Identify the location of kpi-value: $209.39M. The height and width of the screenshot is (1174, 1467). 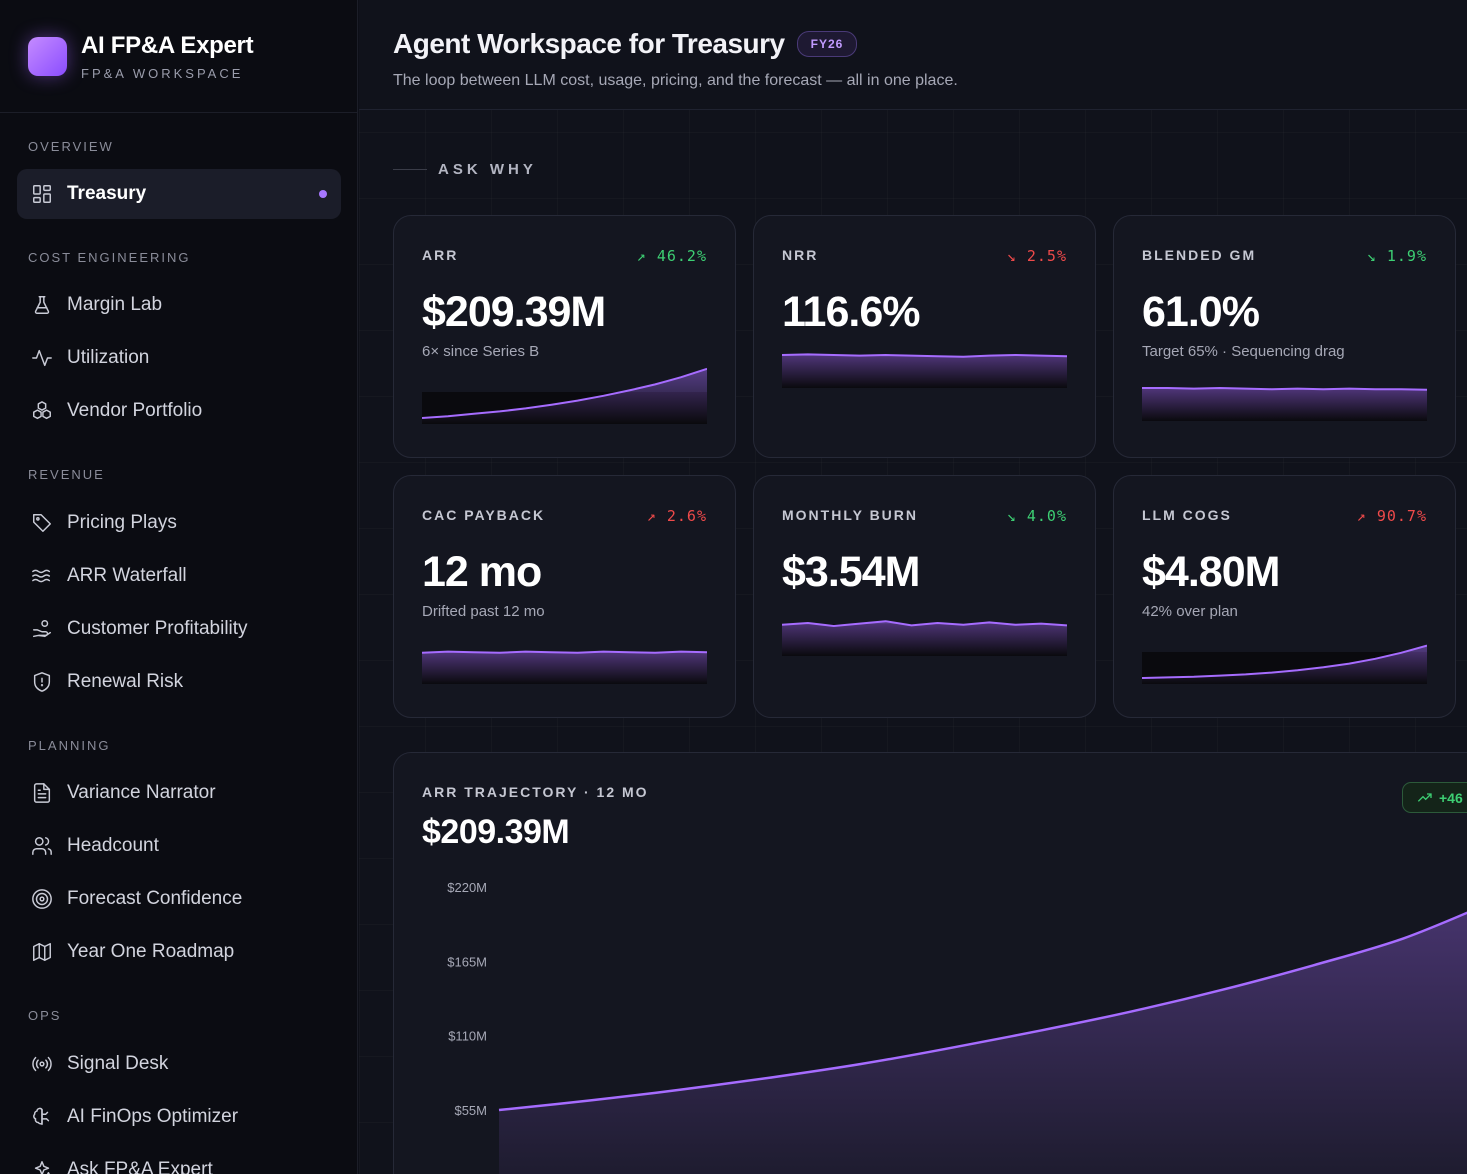
(514, 312).